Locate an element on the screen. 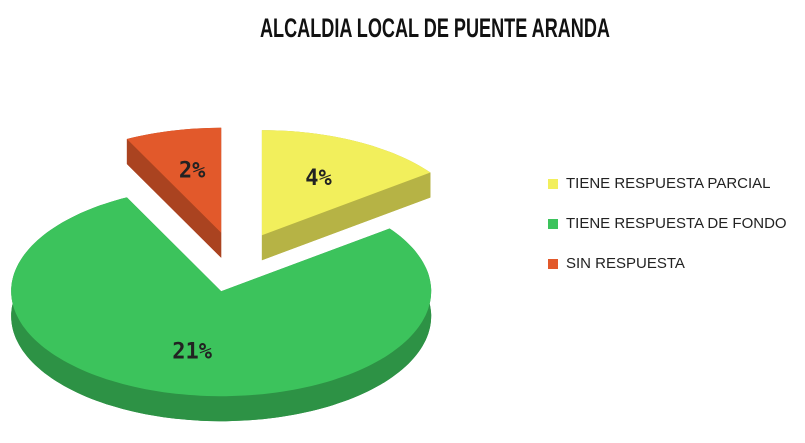 The image size is (805, 443). legend-item: TIENE RESPUESTA DE FONDO is located at coordinates (673, 223).